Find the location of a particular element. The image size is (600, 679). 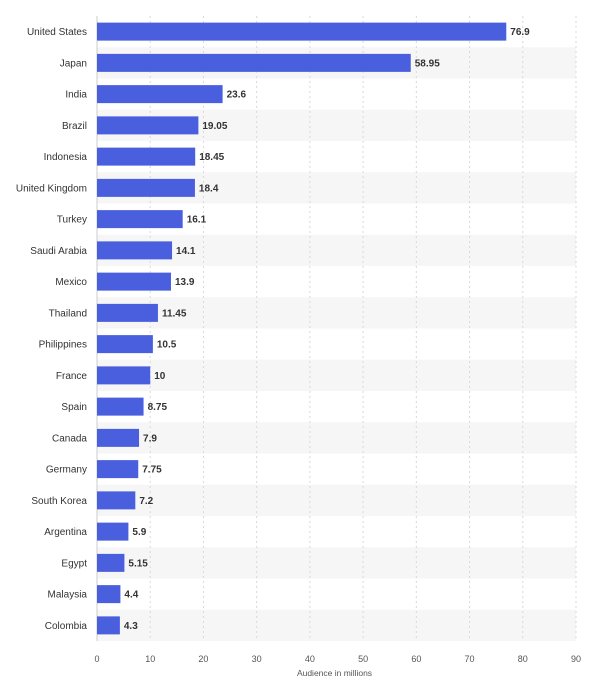

category-label: United Kingdom is located at coordinates (51, 188).